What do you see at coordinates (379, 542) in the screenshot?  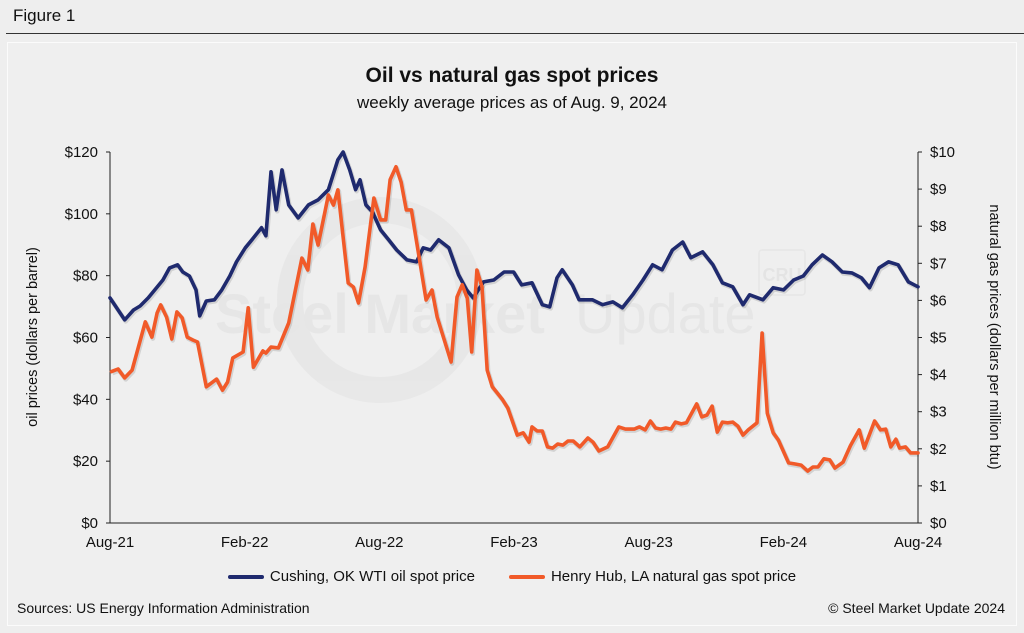 I see `x-tick-label: Aug-22` at bounding box center [379, 542].